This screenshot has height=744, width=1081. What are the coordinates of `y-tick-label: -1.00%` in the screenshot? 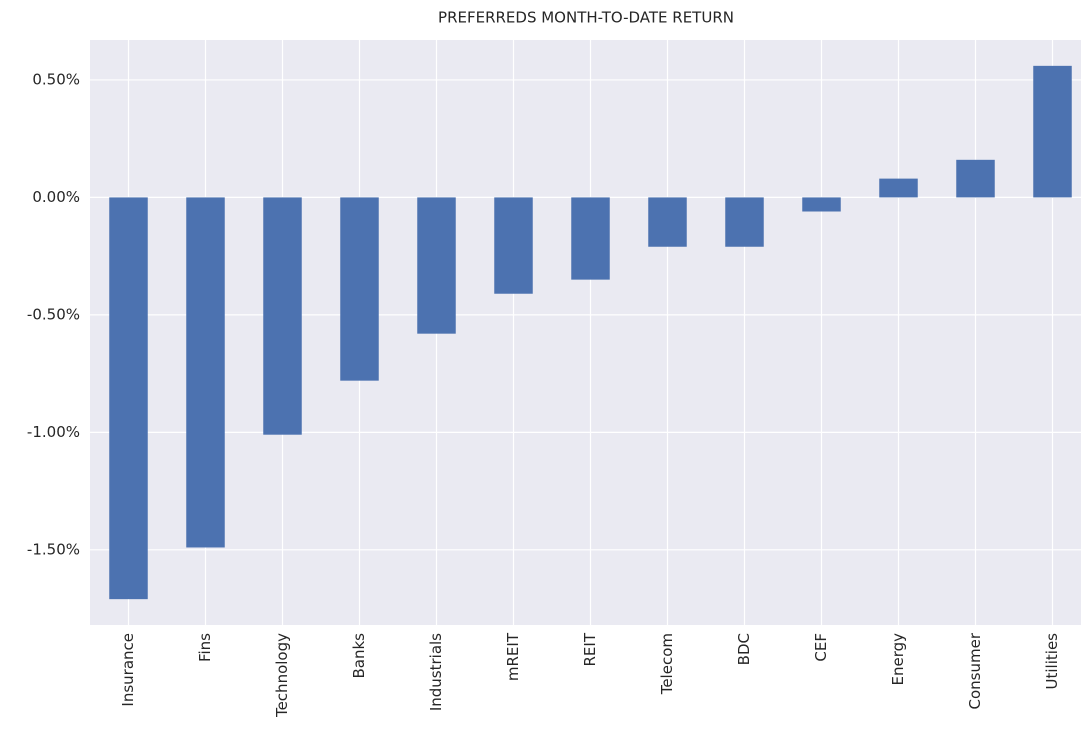 It's located at (53, 432).